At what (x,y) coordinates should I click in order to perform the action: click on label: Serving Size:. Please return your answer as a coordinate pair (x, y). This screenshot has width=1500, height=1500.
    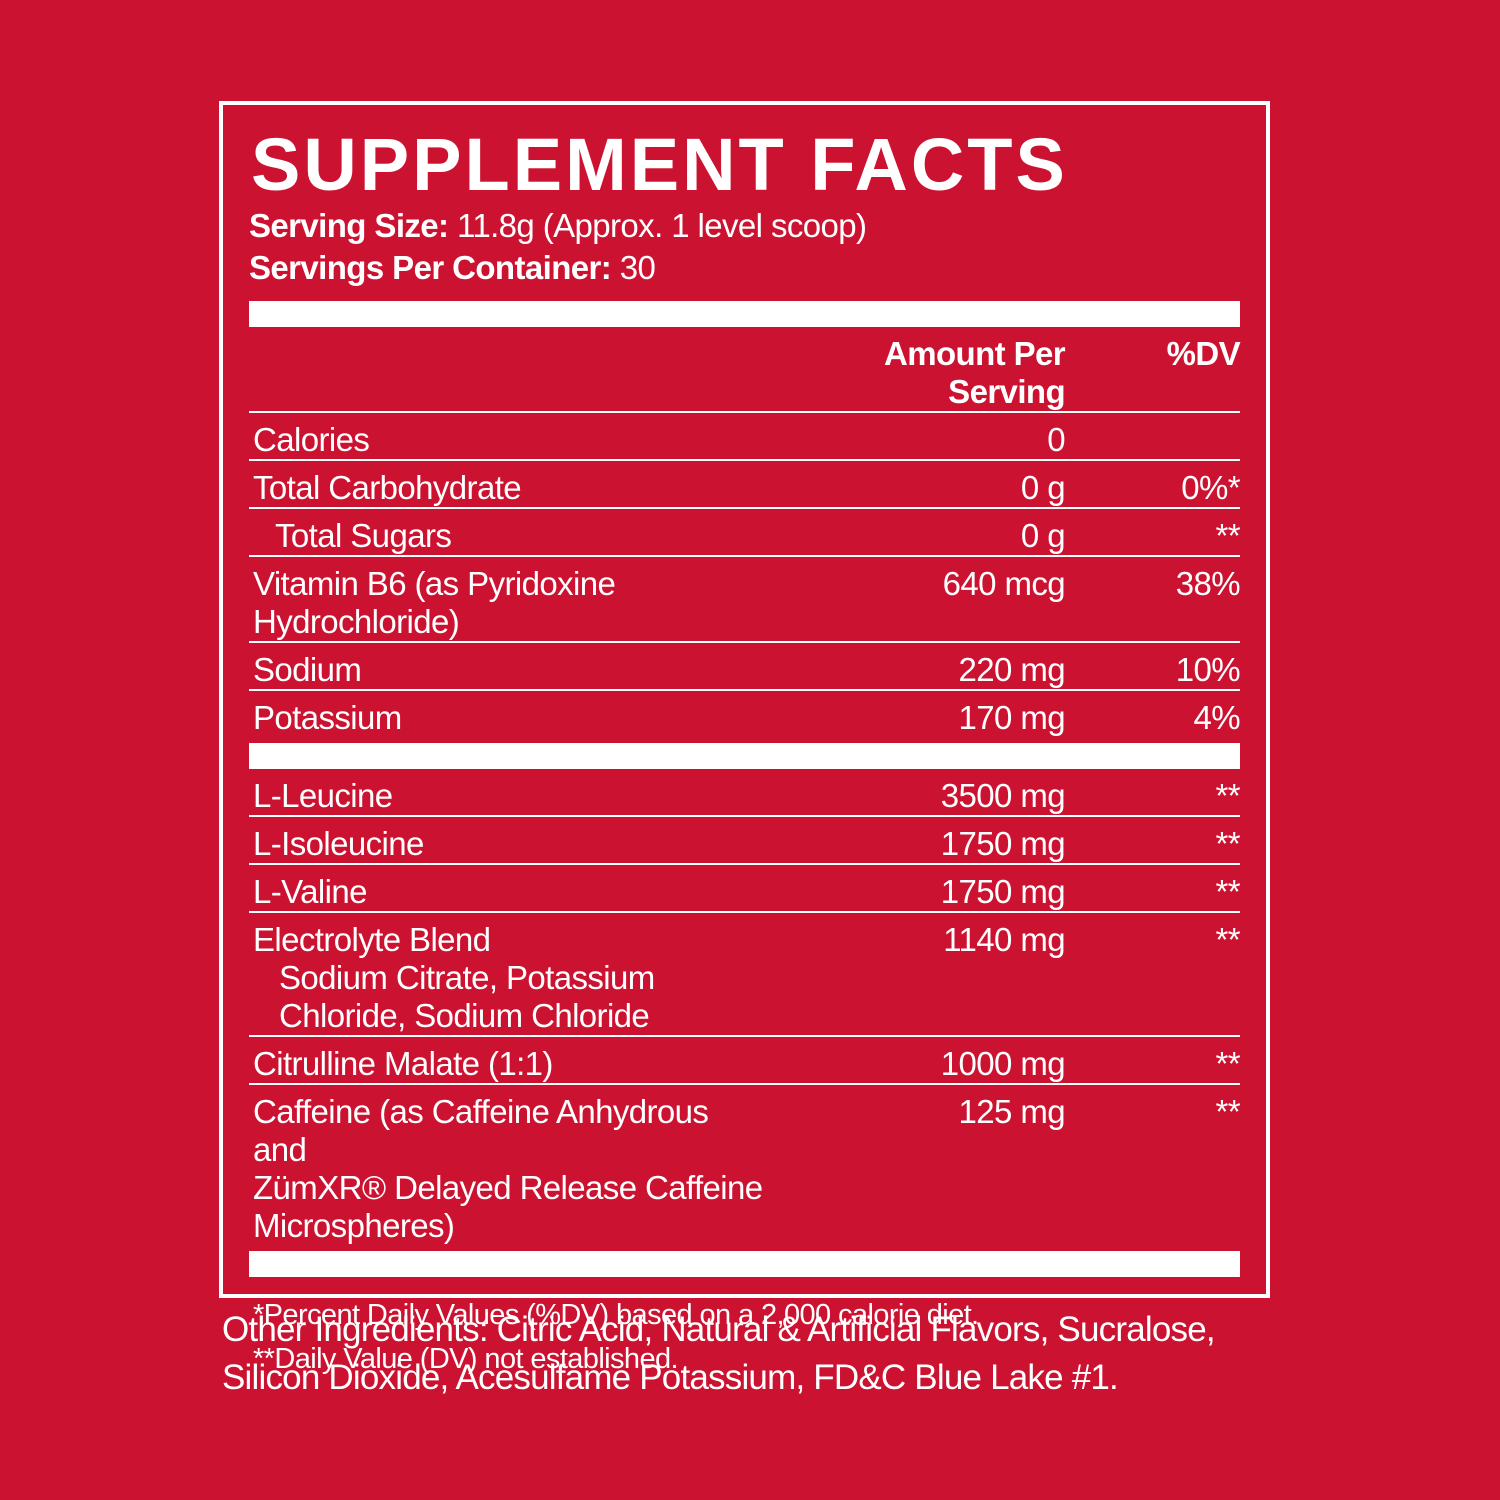
    Looking at the image, I should click on (349, 225).